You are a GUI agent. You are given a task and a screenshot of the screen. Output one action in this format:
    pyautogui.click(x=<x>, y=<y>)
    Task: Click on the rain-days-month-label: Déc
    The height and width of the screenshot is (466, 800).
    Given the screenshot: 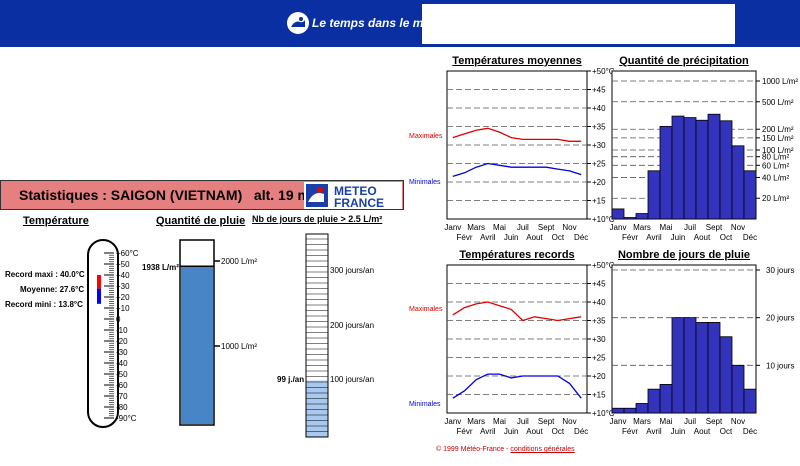 What is the action you would take?
    pyautogui.click(x=750, y=431)
    